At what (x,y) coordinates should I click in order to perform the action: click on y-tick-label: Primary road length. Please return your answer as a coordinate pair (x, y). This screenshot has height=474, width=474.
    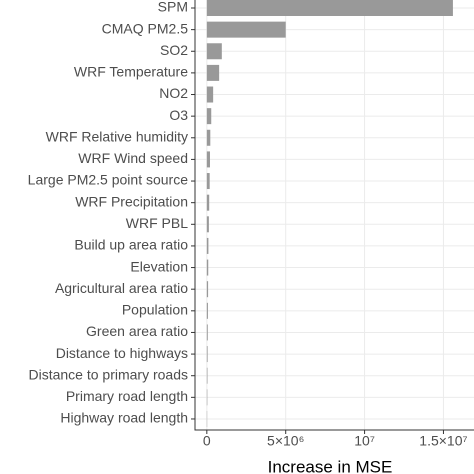
    Looking at the image, I should click on (127, 396).